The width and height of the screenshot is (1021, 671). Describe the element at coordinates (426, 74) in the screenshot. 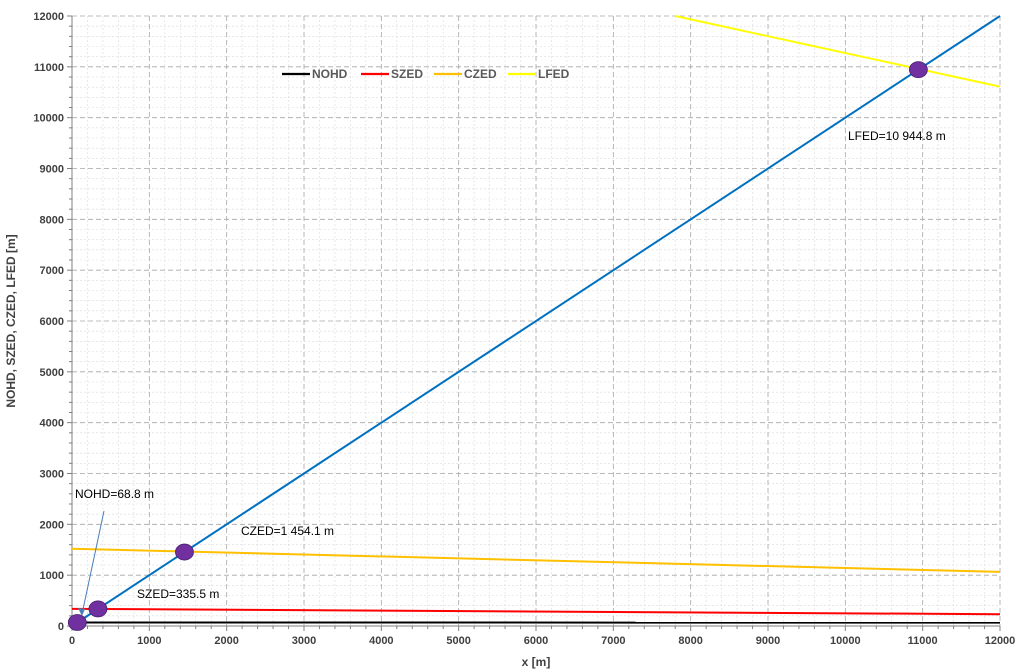

I see `legend: NOHD SZED CZED LFED` at that location.